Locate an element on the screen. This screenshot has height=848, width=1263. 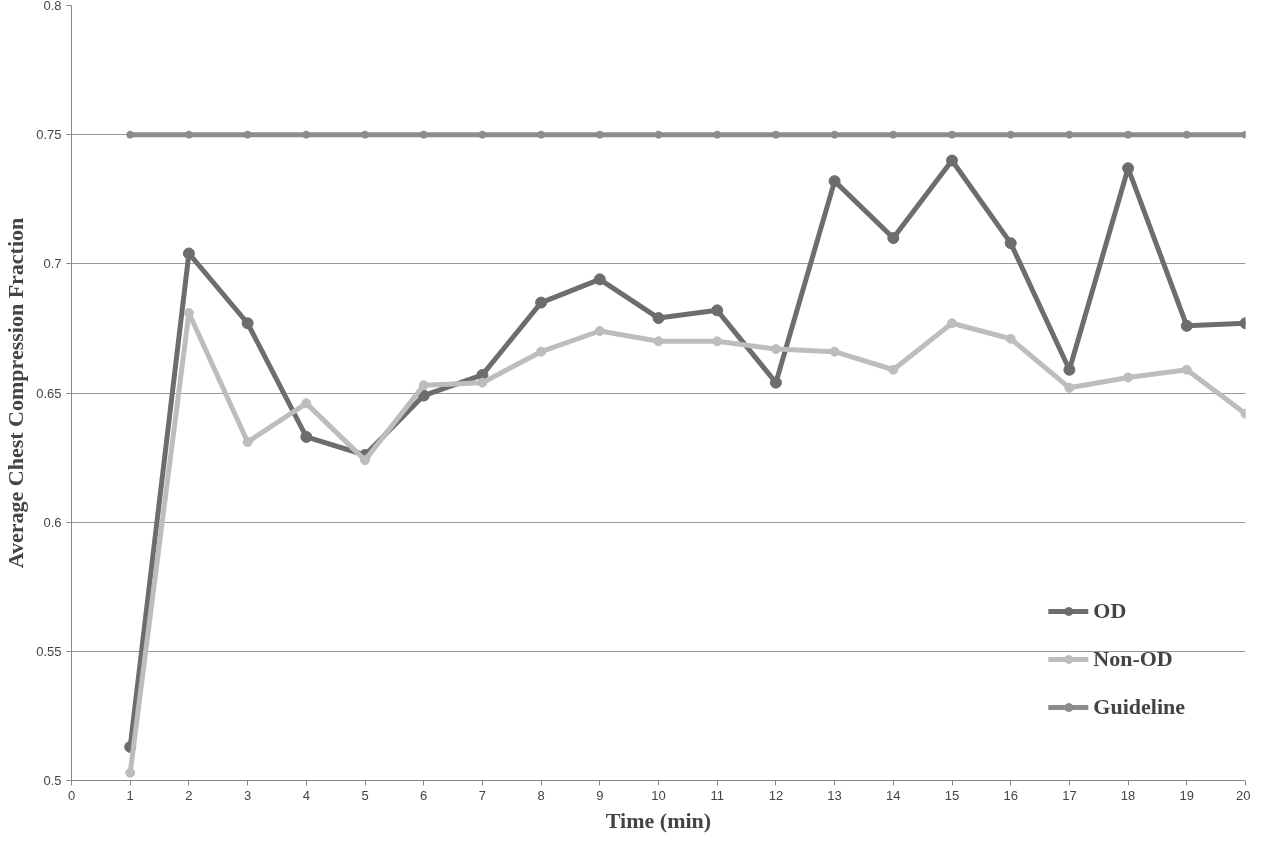
legend-label: Non-OD is located at coordinates (1133, 659).